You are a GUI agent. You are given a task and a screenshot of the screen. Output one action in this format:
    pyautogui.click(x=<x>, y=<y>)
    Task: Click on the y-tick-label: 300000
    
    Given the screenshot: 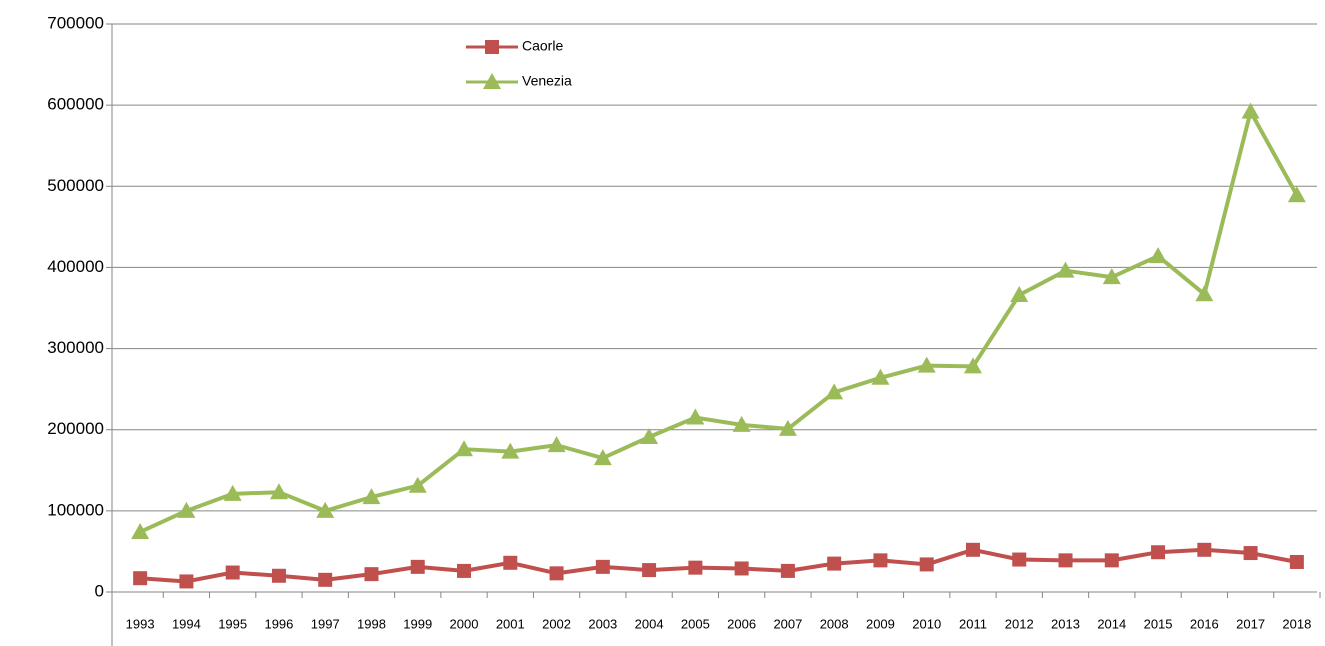 What is the action you would take?
    pyautogui.click(x=75, y=347)
    